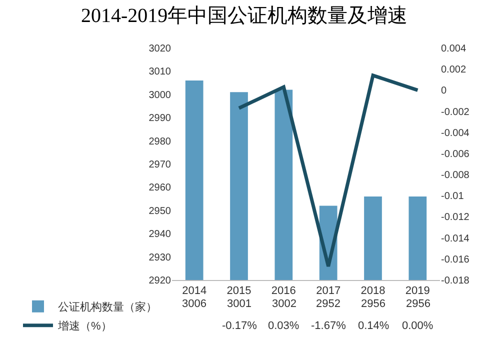 The image size is (488, 352). Describe the element at coordinates (240, 326) in the screenshot. I see `data-label: -0.17%` at that location.